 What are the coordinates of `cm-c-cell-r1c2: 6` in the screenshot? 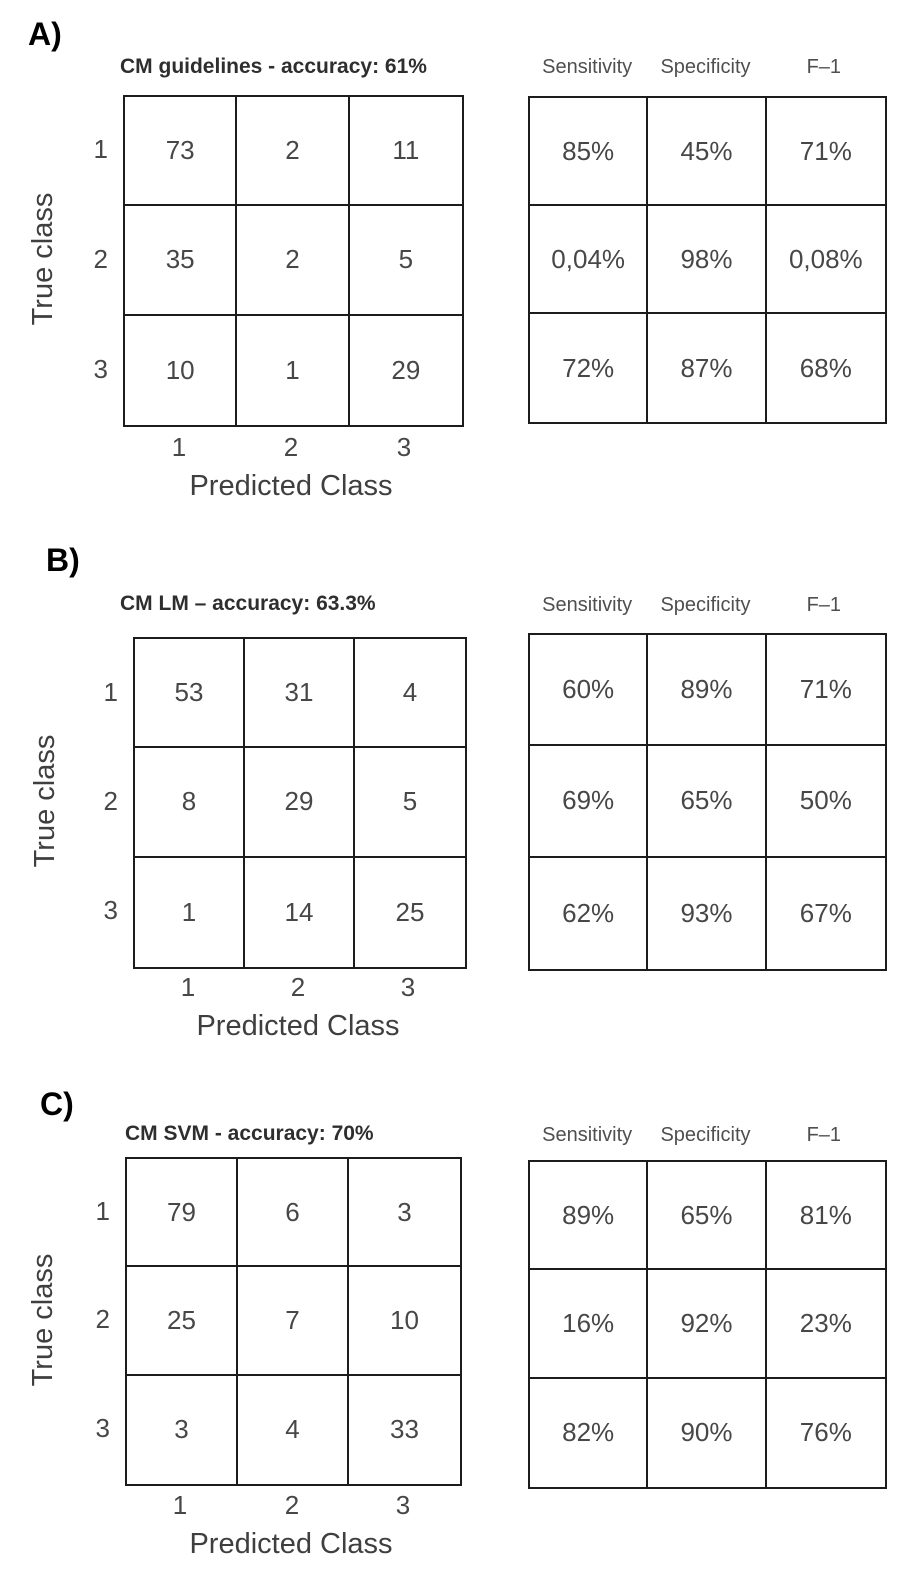 It's located at (293, 1213).